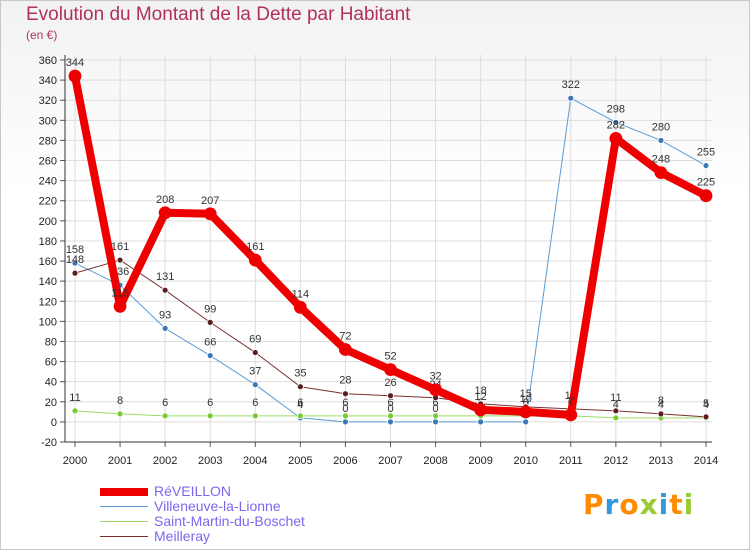 The height and width of the screenshot is (550, 750). What do you see at coordinates (165, 315) in the screenshot?
I see `data-label-villeneuve-la-lionne: 93` at bounding box center [165, 315].